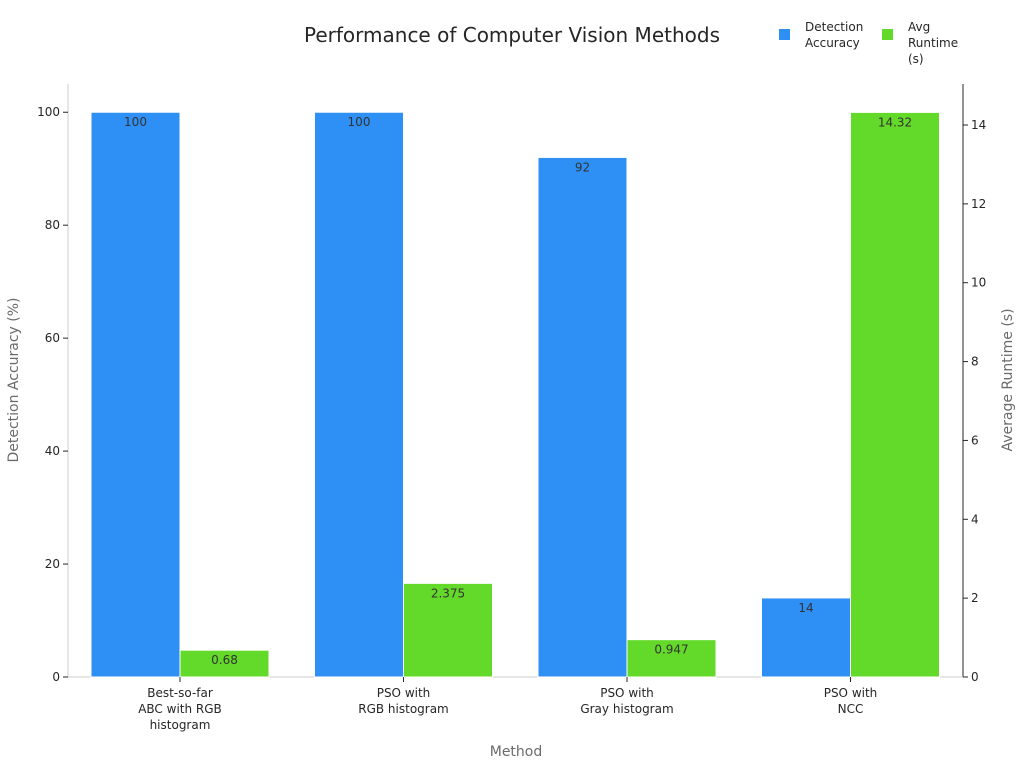  Describe the element at coordinates (52, 451) in the screenshot. I see `left-tick-label: 40` at that location.